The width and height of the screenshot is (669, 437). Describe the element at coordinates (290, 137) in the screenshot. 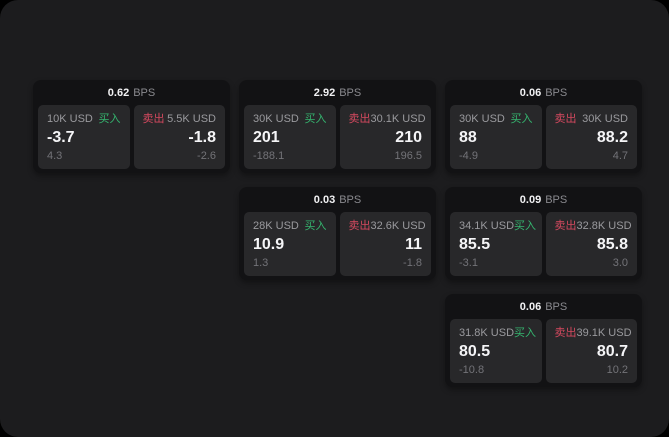

I see `buy-quote-tile: 30K USD 买入 201 -188.1` at that location.